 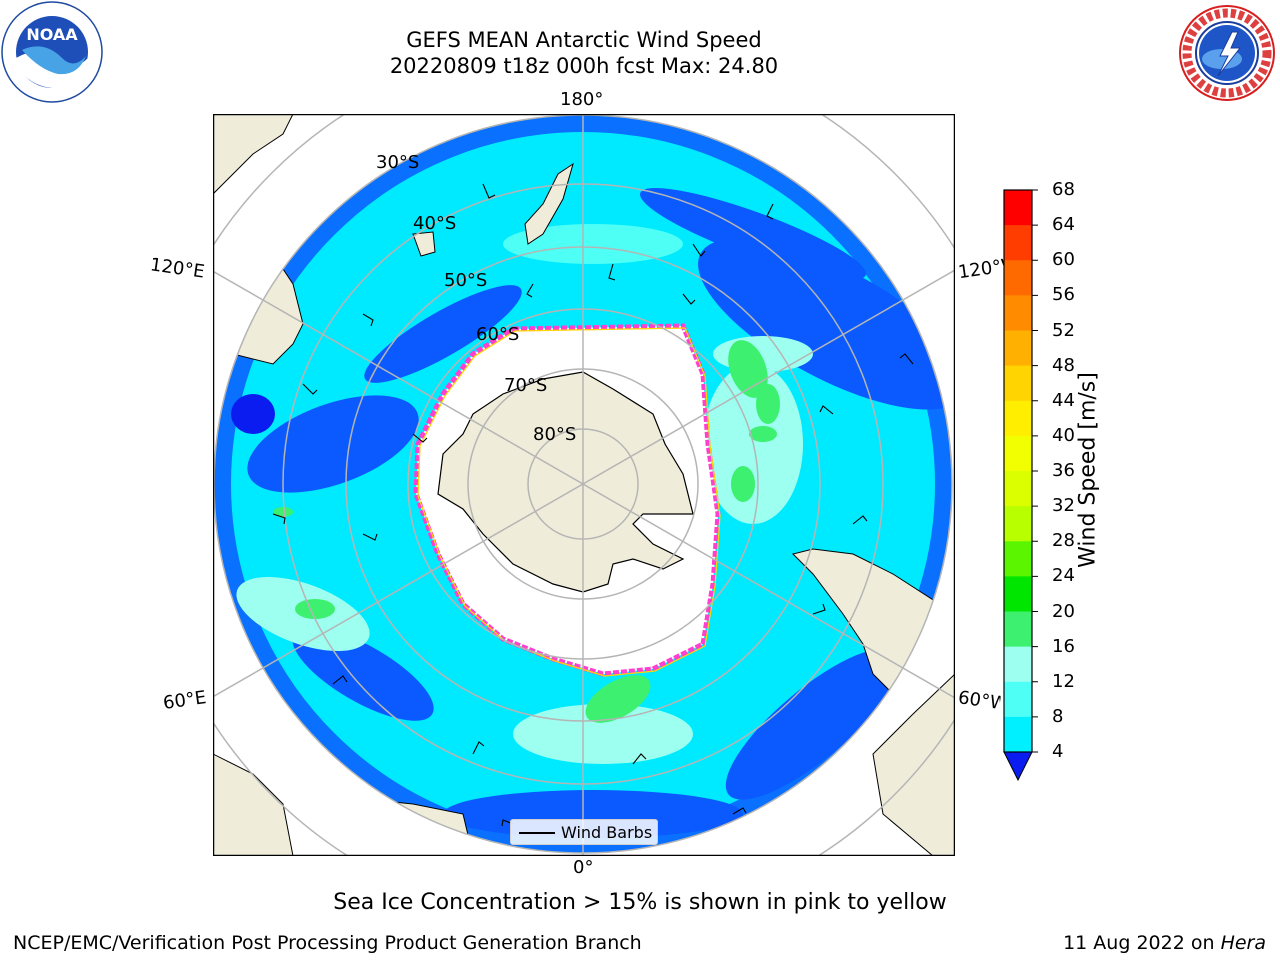 What do you see at coordinates (1063, 400) in the screenshot?
I see `colorbar-tick-label: 44` at bounding box center [1063, 400].